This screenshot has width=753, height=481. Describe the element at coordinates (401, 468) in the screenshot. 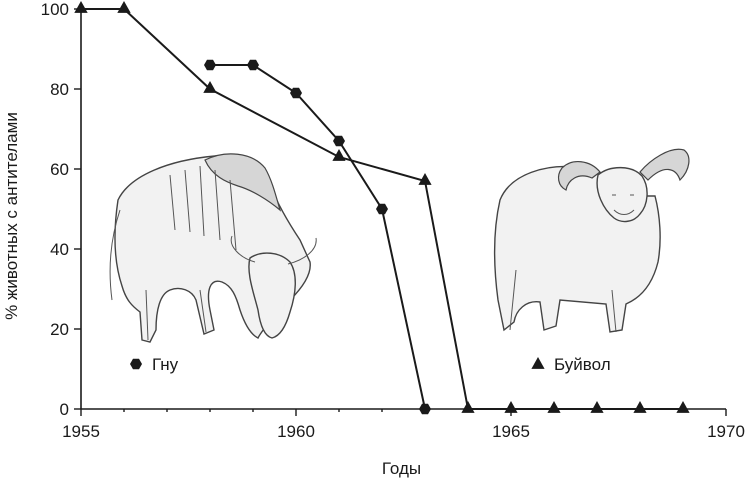

I see `x-axis-title: Годы` at that location.